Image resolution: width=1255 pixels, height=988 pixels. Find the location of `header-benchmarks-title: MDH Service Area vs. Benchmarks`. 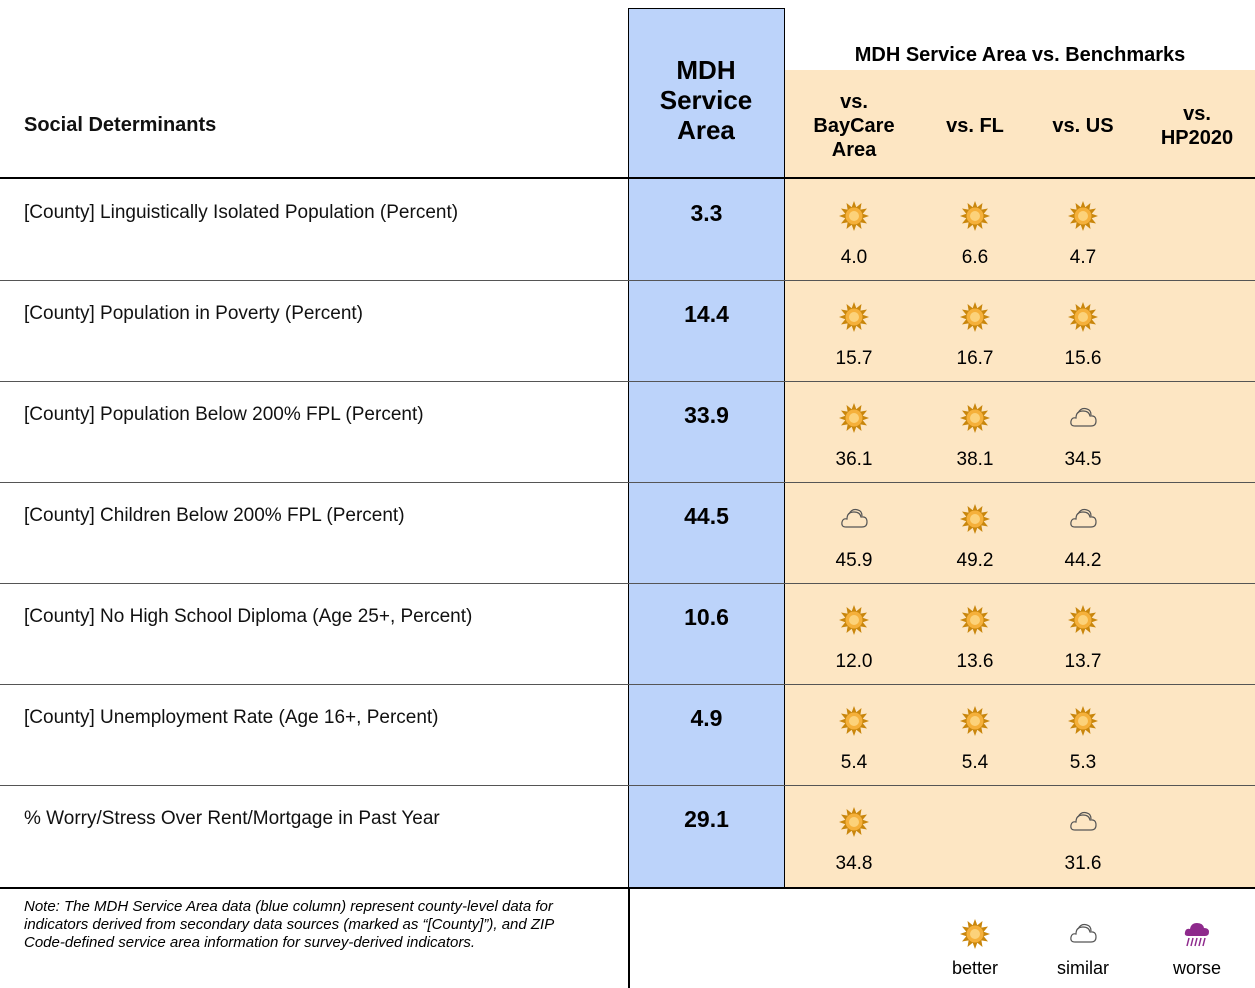

header-benchmarks-title: MDH Service Area vs. Benchmarks is located at coordinates (1020, 54).